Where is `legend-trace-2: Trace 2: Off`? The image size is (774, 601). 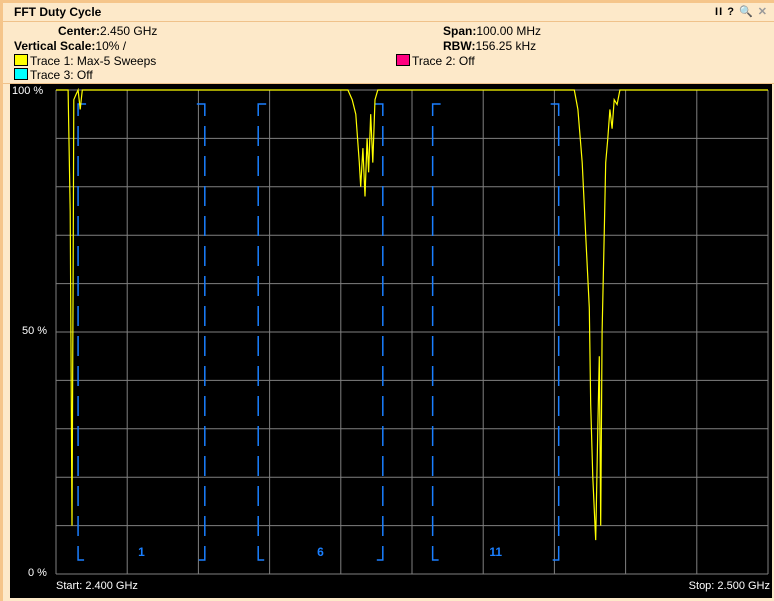
legend-trace-2: Trace 2: Off is located at coordinates (435, 61).